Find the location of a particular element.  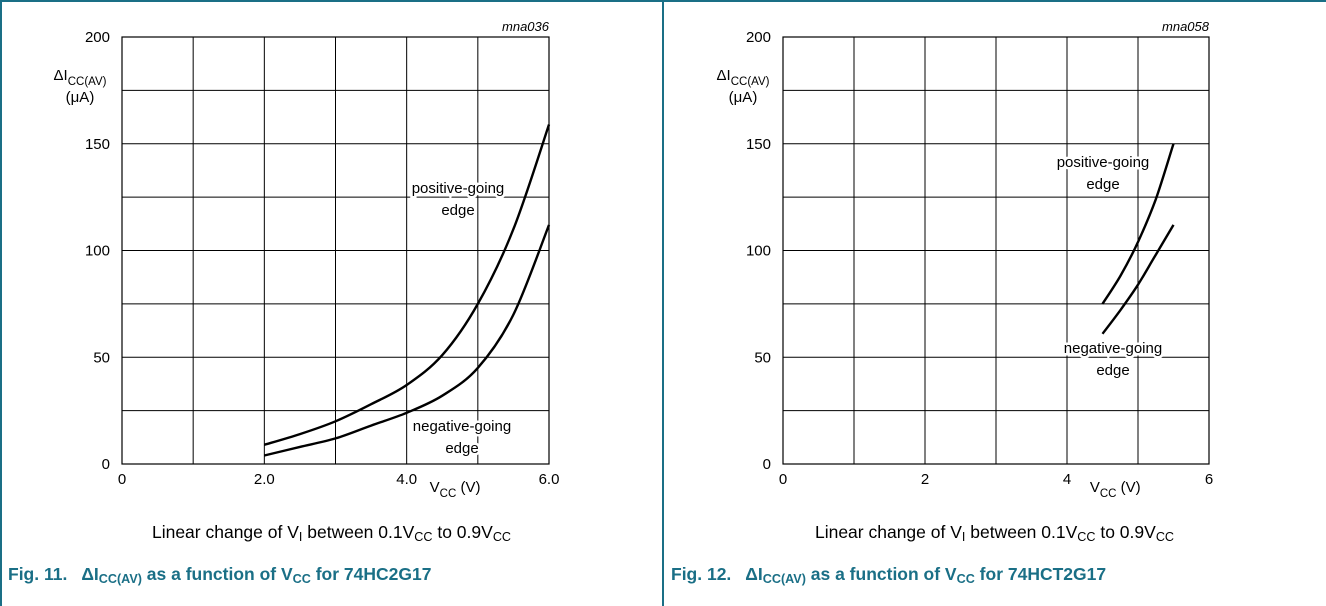

figure-number: Fig. 11. is located at coordinates (38, 574).